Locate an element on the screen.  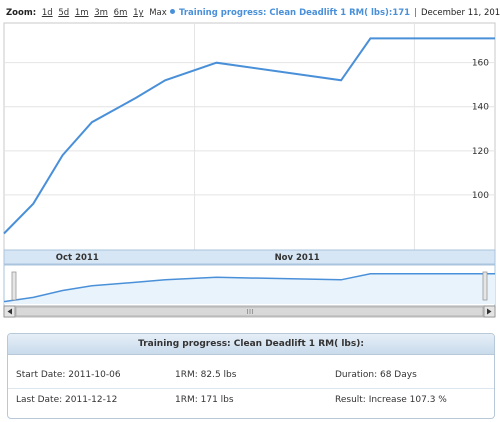
duration: Duration: 68 Days is located at coordinates (376, 375).